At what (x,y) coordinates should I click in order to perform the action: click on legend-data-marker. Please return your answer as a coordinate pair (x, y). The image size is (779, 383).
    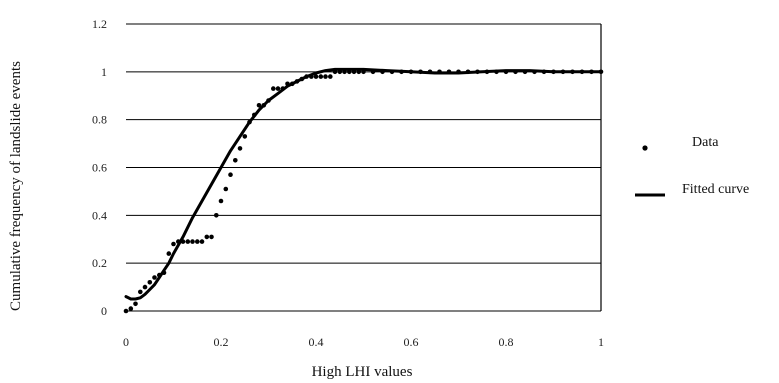
    Looking at the image, I should click on (645, 148).